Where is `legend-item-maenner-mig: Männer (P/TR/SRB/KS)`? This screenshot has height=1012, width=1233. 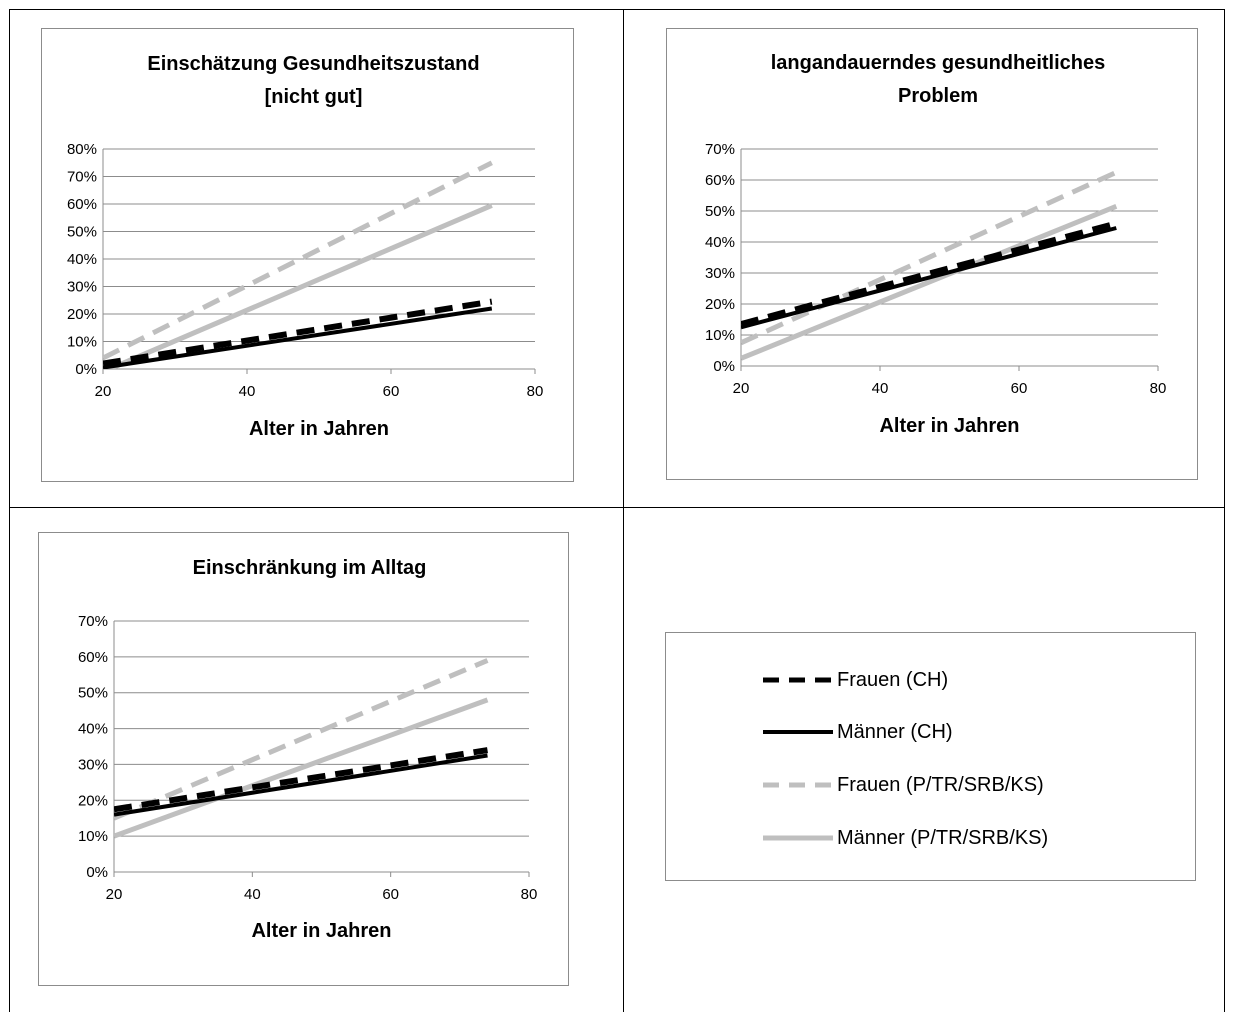 legend-item-maenner-mig: Männer (P/TR/SRB/KS) is located at coordinates (904, 838).